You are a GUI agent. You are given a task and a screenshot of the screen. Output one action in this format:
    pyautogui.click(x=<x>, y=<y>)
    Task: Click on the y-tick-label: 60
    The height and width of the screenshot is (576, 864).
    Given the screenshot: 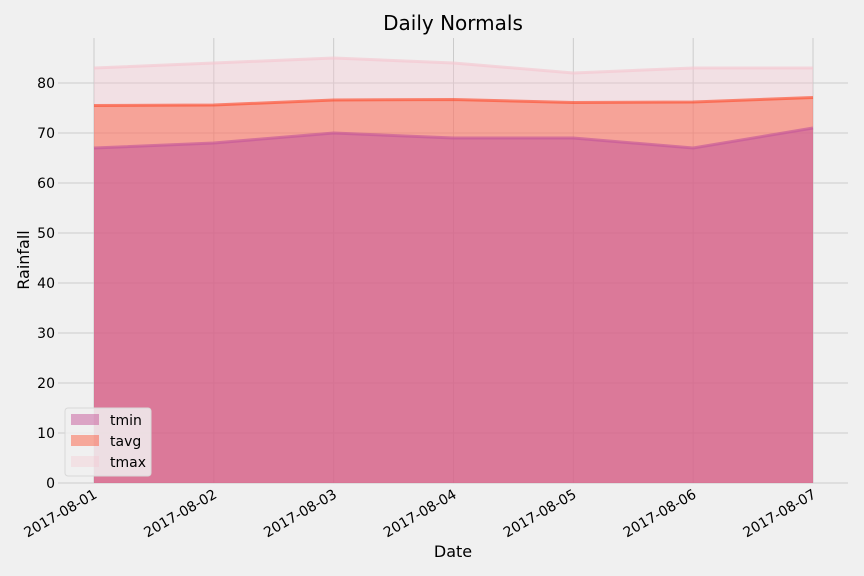 What is the action you would take?
    pyautogui.click(x=46, y=184)
    